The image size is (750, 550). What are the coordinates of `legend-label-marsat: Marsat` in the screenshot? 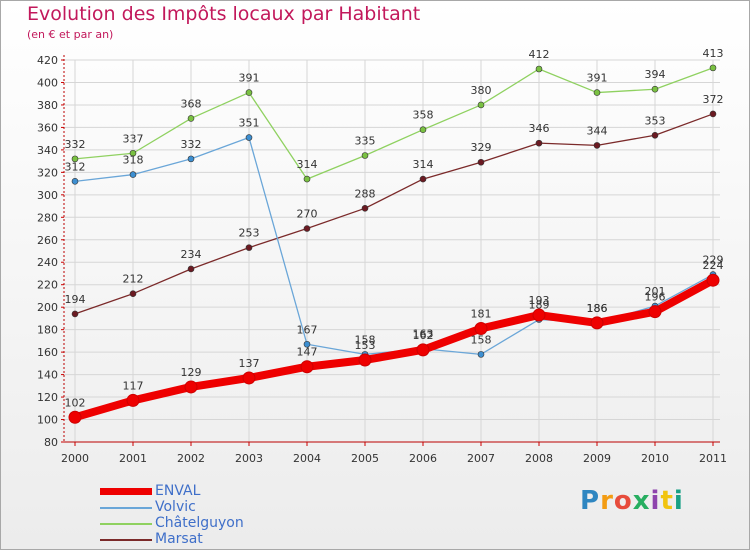 It's located at (179, 539).